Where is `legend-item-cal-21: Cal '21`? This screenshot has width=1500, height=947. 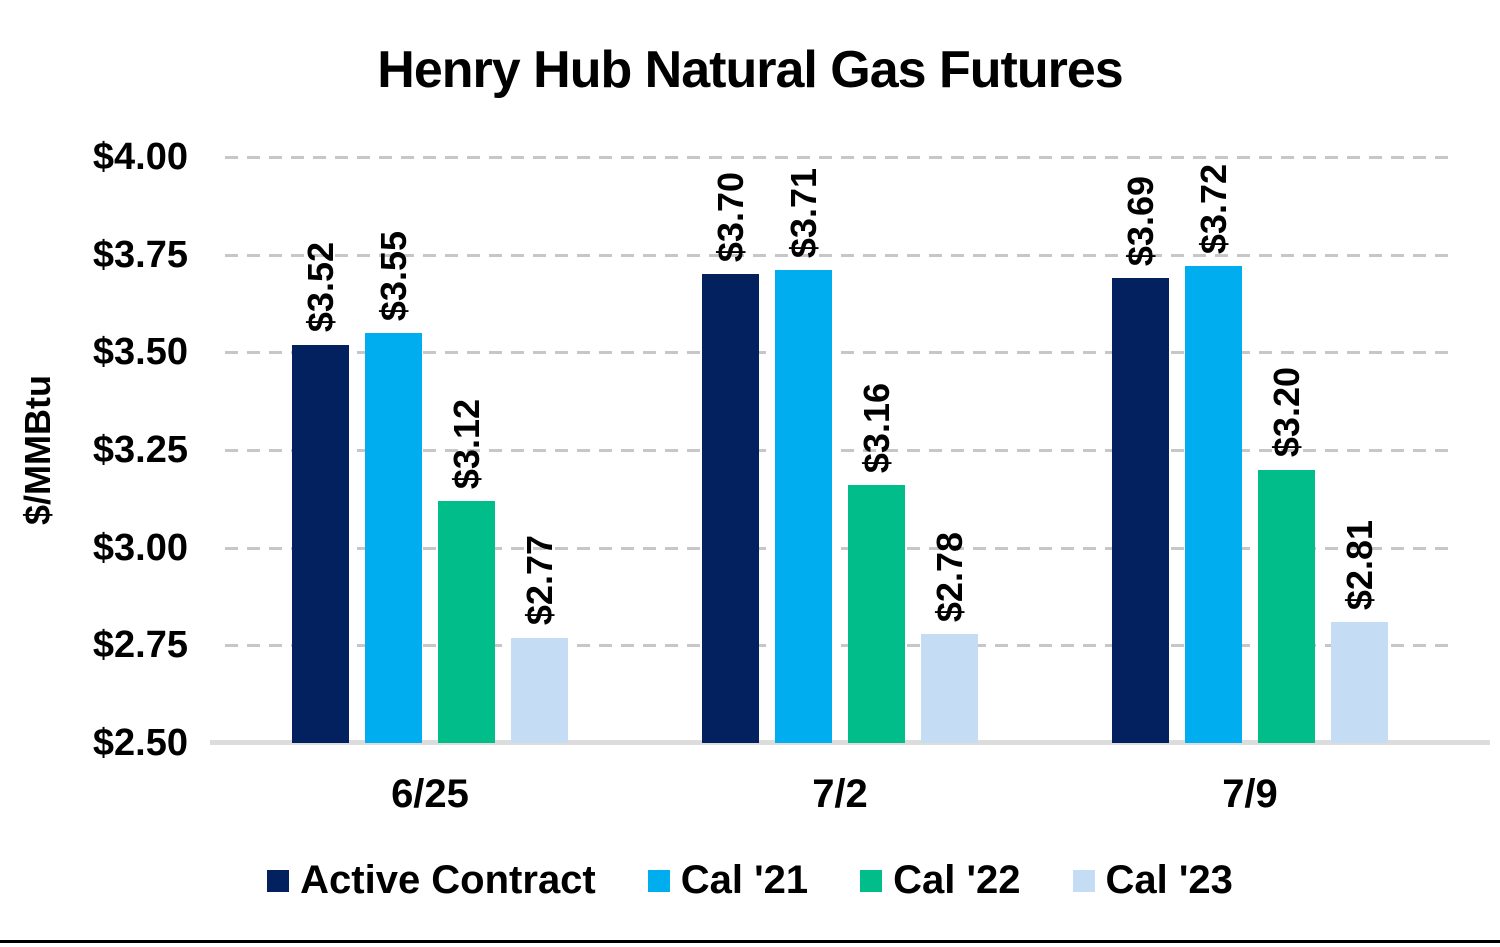
legend-item-cal-21: Cal '21 is located at coordinates (728, 880).